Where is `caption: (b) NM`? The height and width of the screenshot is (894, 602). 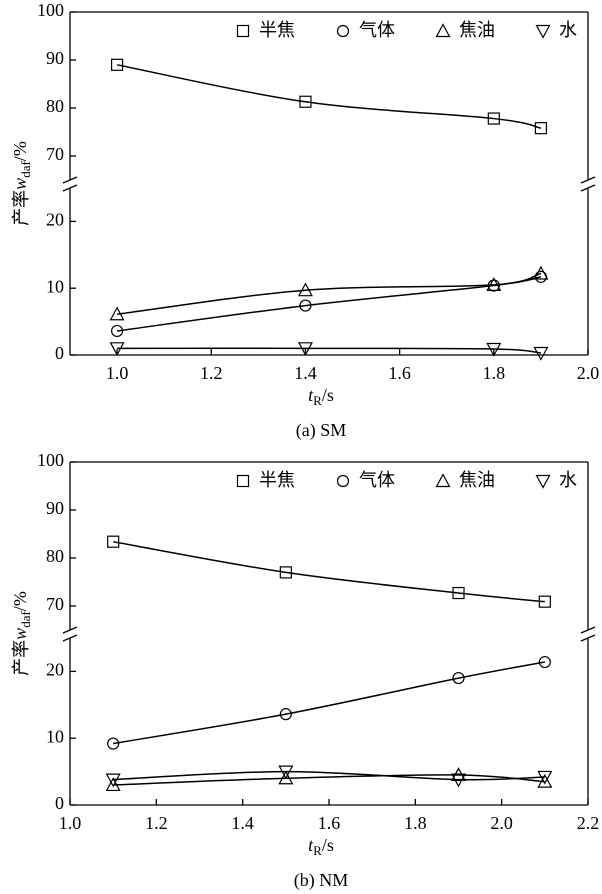
caption: (b) NM is located at coordinates (321, 880).